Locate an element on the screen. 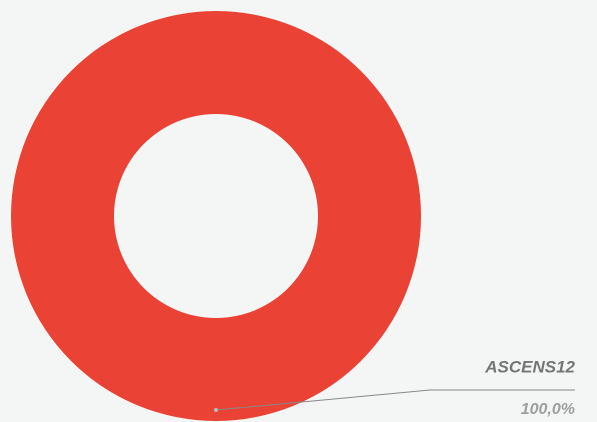 This screenshot has width=597, height=422. leader-line is located at coordinates (395, 400).